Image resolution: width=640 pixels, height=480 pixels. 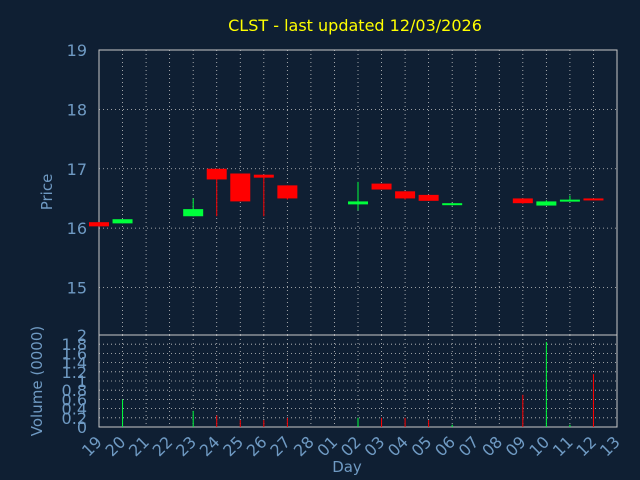 What do you see at coordinates (82, 427) in the screenshot?
I see `volume-tick-label: 0` at bounding box center [82, 427].